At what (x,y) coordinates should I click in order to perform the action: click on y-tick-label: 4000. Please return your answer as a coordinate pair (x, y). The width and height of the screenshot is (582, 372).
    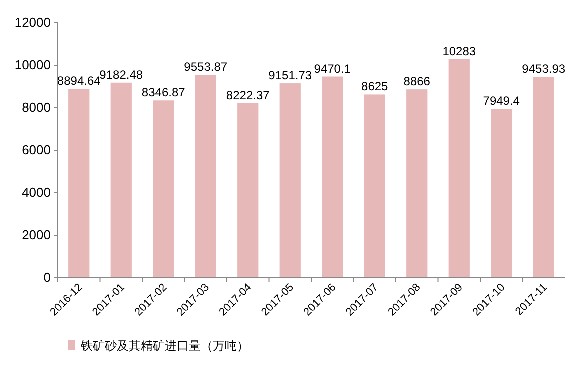
    Looking at the image, I should click on (36, 192).